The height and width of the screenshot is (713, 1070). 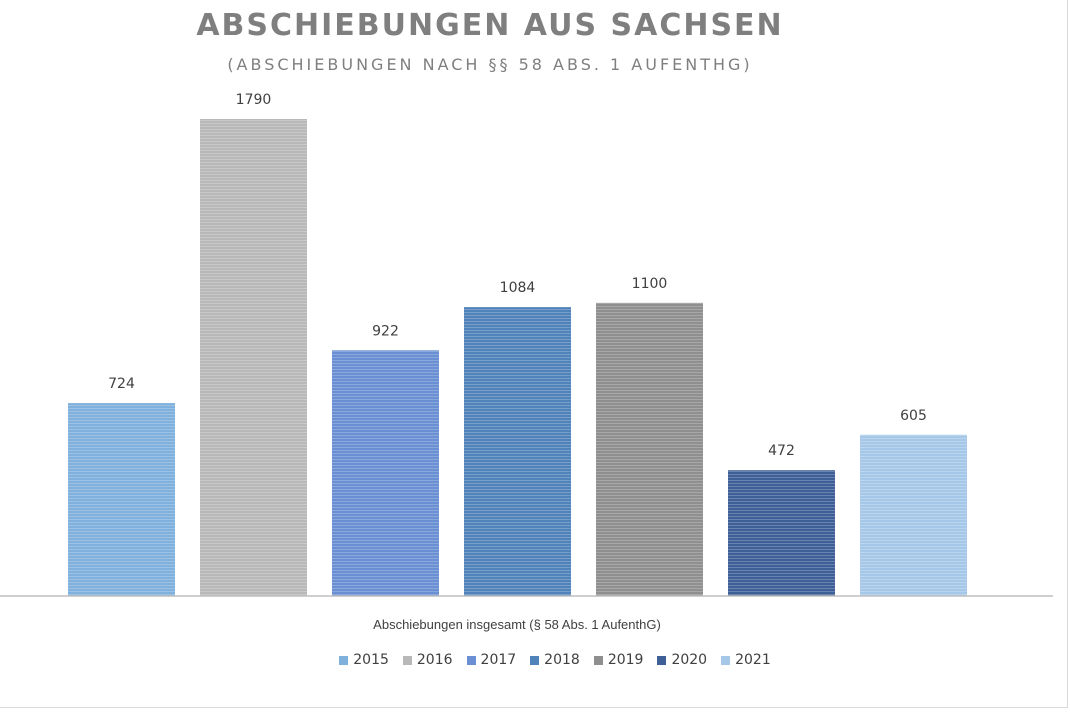 What do you see at coordinates (781, 451) in the screenshot?
I see `data-label-2020: 472` at bounding box center [781, 451].